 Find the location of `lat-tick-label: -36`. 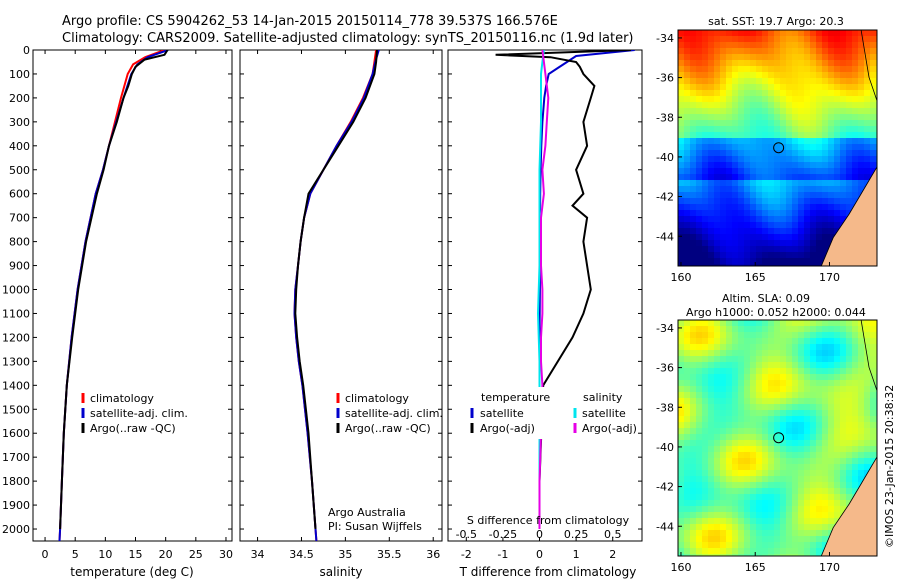

lat-tick-label: -36 is located at coordinates (665, 78).